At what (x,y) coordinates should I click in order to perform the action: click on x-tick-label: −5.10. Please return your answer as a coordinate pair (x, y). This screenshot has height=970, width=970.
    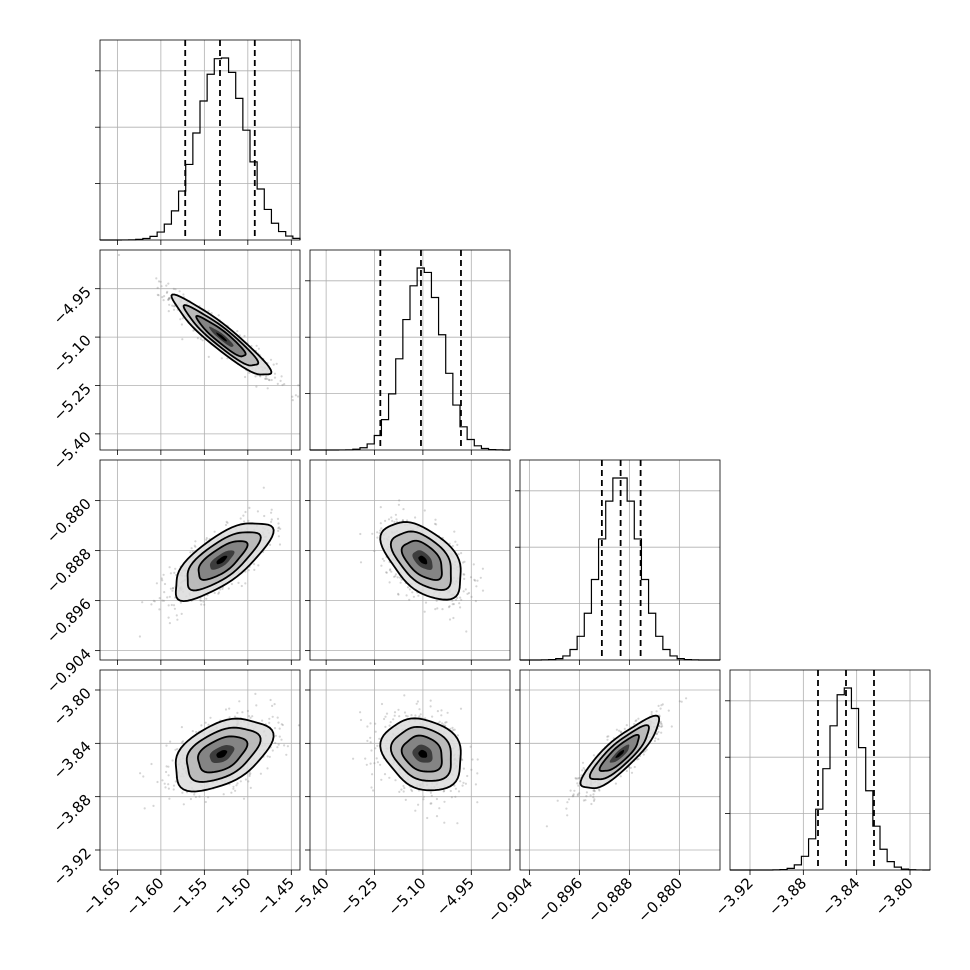
    Looking at the image, I should click on (406, 896).